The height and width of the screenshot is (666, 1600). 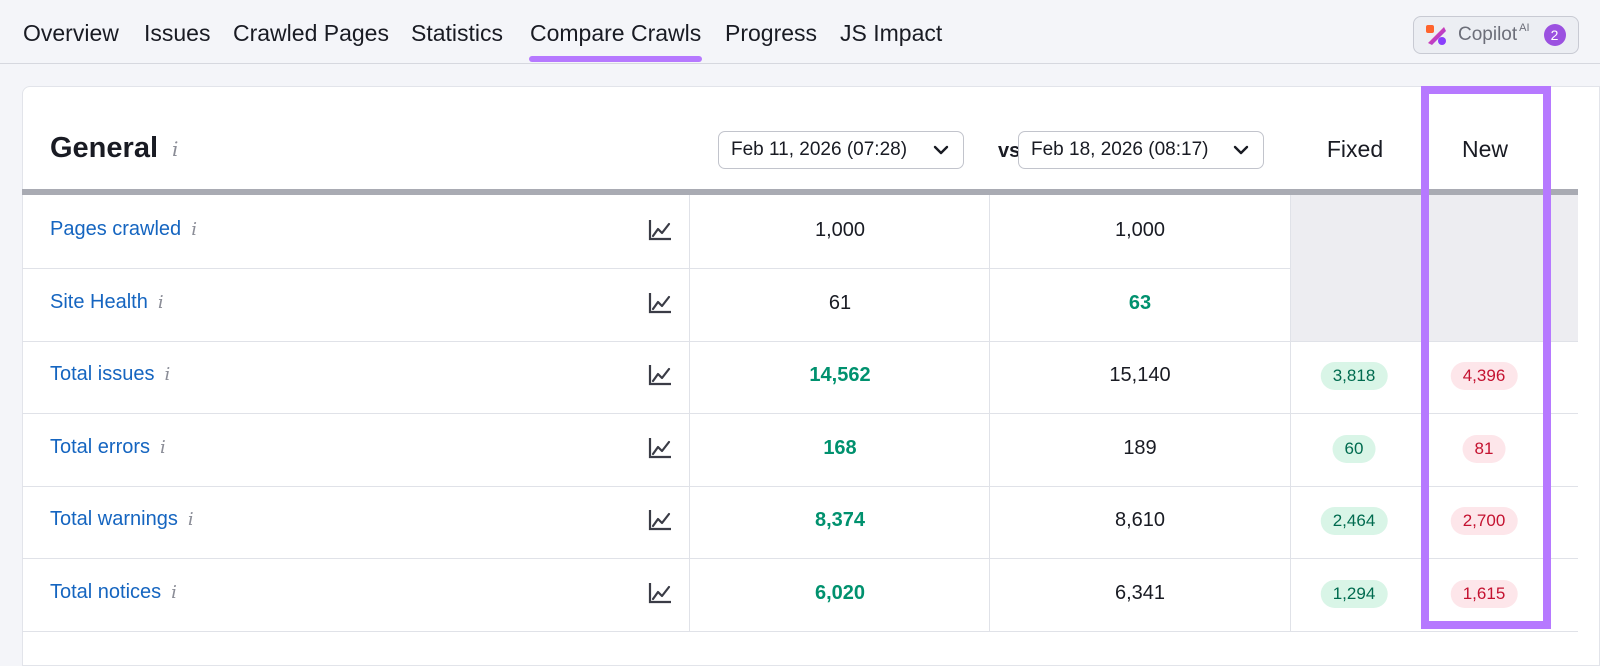 I want to click on crawl-date-select-2: Feb 18, 2026 (08:17), so click(x=1141, y=150).